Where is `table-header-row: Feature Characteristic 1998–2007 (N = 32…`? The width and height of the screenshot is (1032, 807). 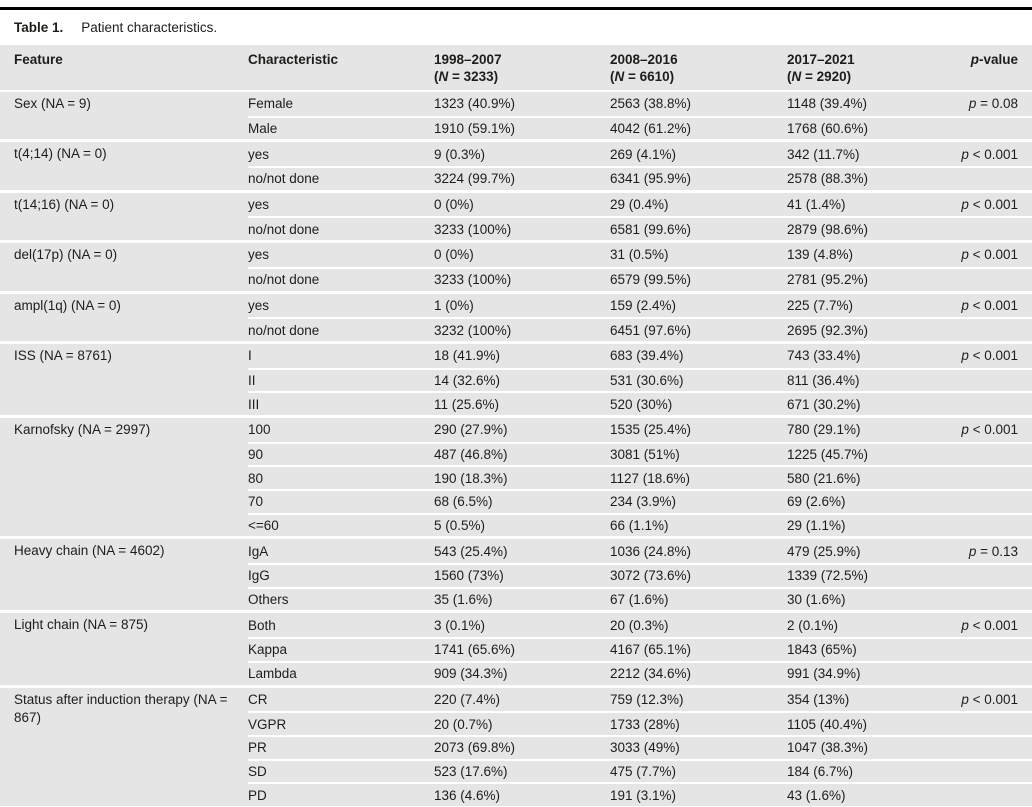
table-header-row: Feature Characteristic 1998–2007 (N = 32… is located at coordinates (516, 67).